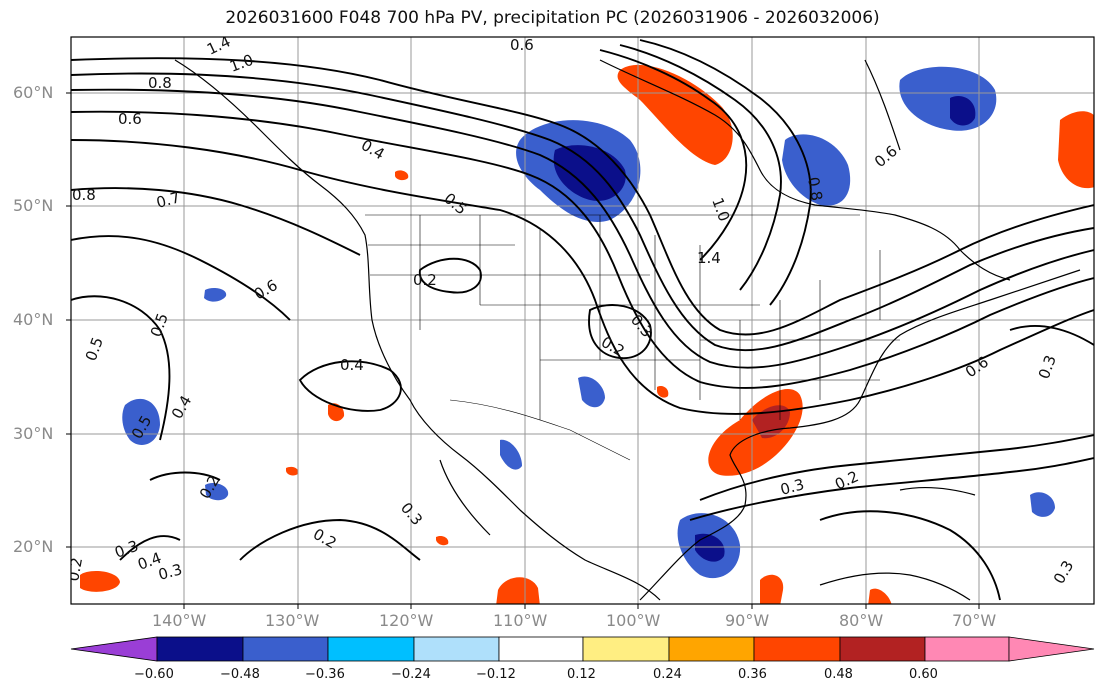 The image size is (1105, 698). What do you see at coordinates (406, 620) in the screenshot?
I see `lon-label: 120°W` at bounding box center [406, 620].